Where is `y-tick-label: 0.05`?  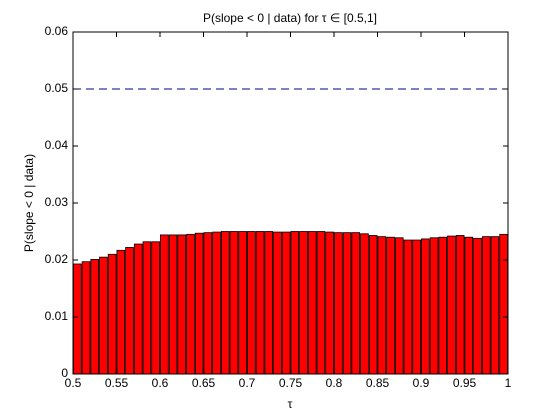
y-tick-label: 0.05 is located at coordinates (57, 88).